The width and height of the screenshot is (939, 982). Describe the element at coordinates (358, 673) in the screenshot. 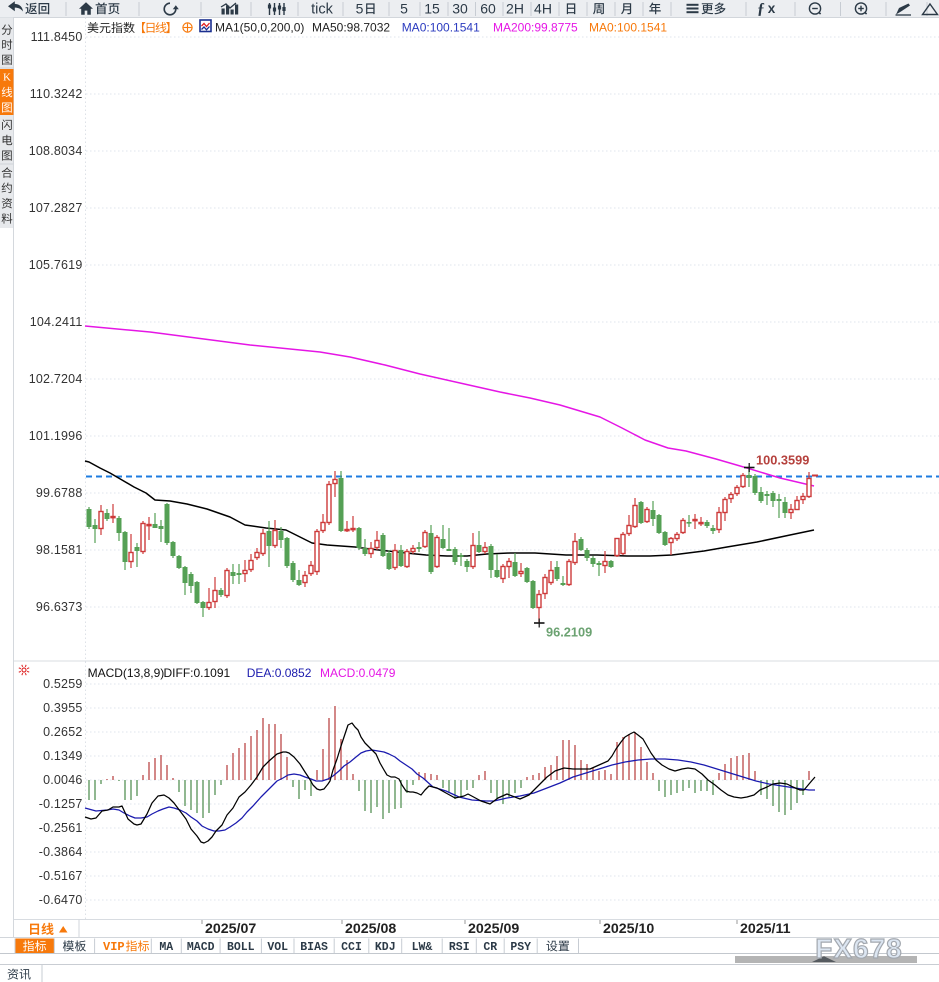

I see `svg-text: MACD:0.0479` at that location.